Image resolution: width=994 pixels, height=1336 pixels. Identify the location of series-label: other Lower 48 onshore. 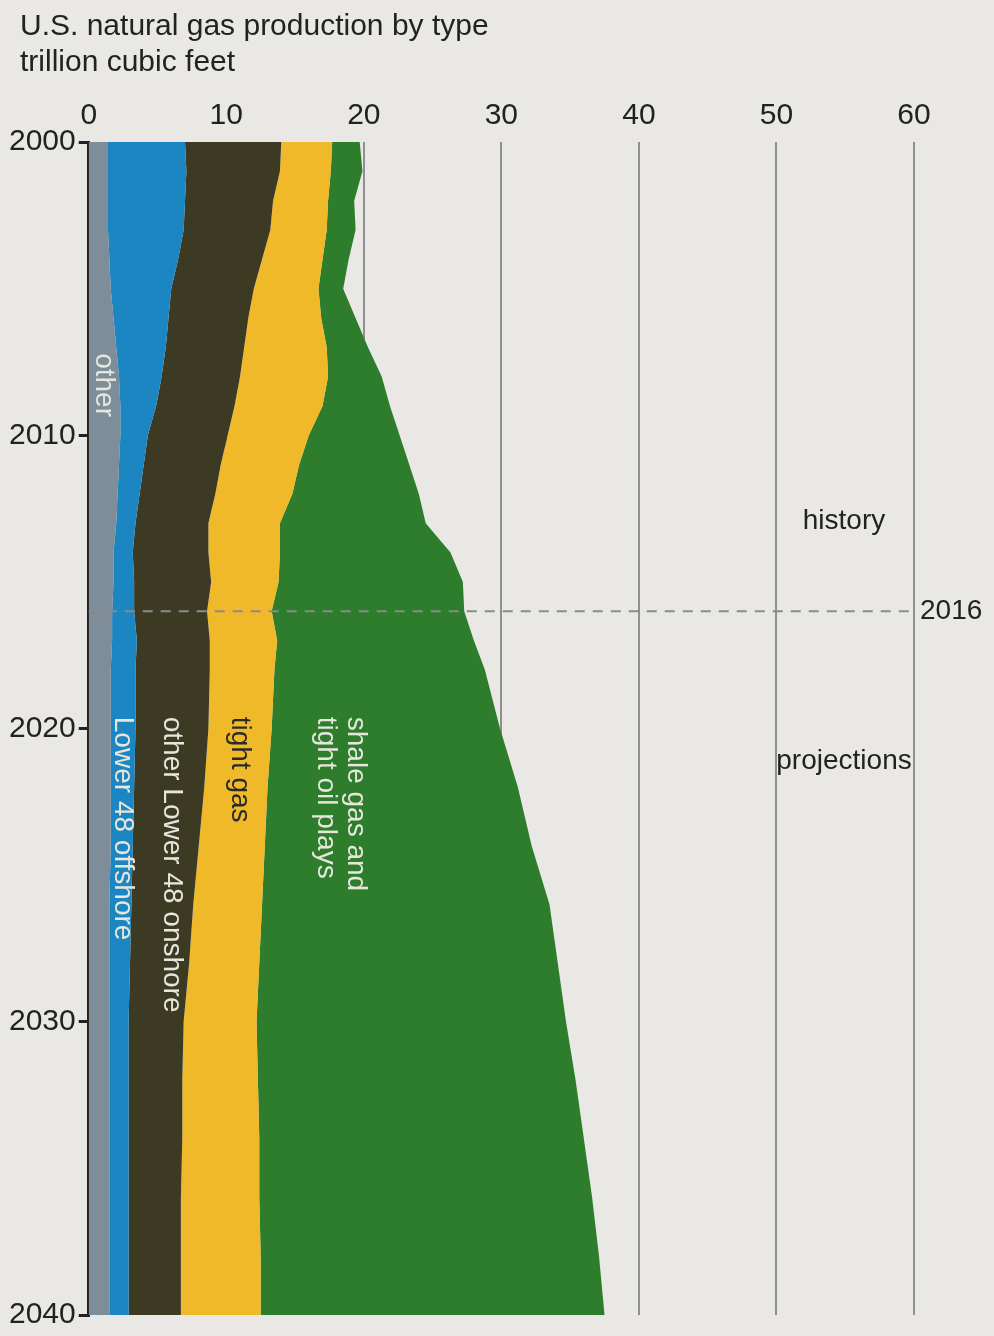
(174, 864).